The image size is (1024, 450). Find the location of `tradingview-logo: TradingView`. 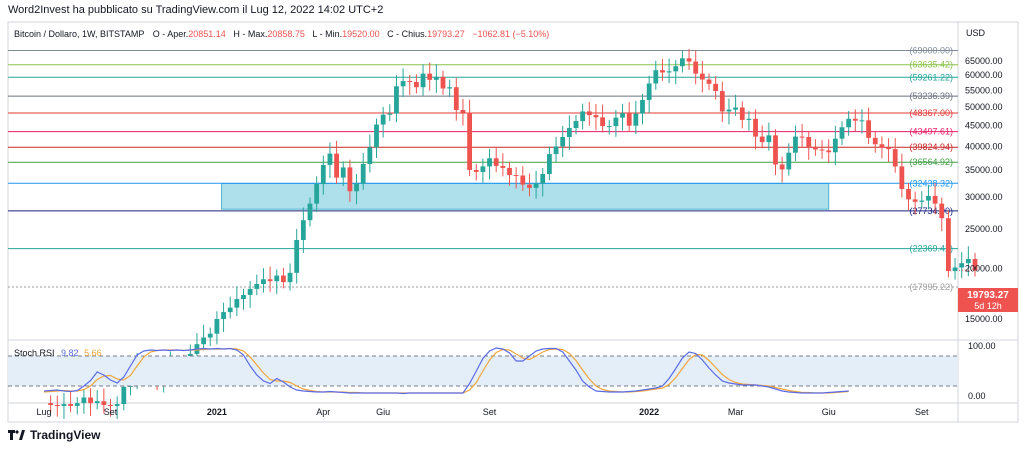

tradingview-logo: TradingView is located at coordinates (54, 435).